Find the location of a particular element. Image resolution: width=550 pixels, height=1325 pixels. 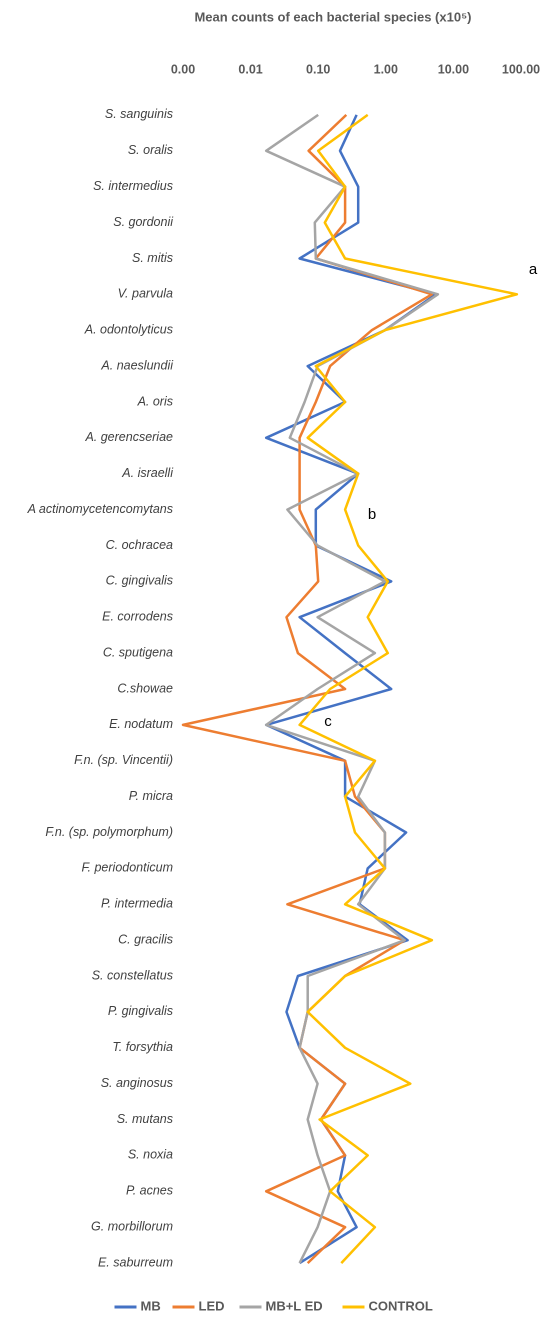

y-tick-label: A. naeslundii is located at coordinates (137, 365).